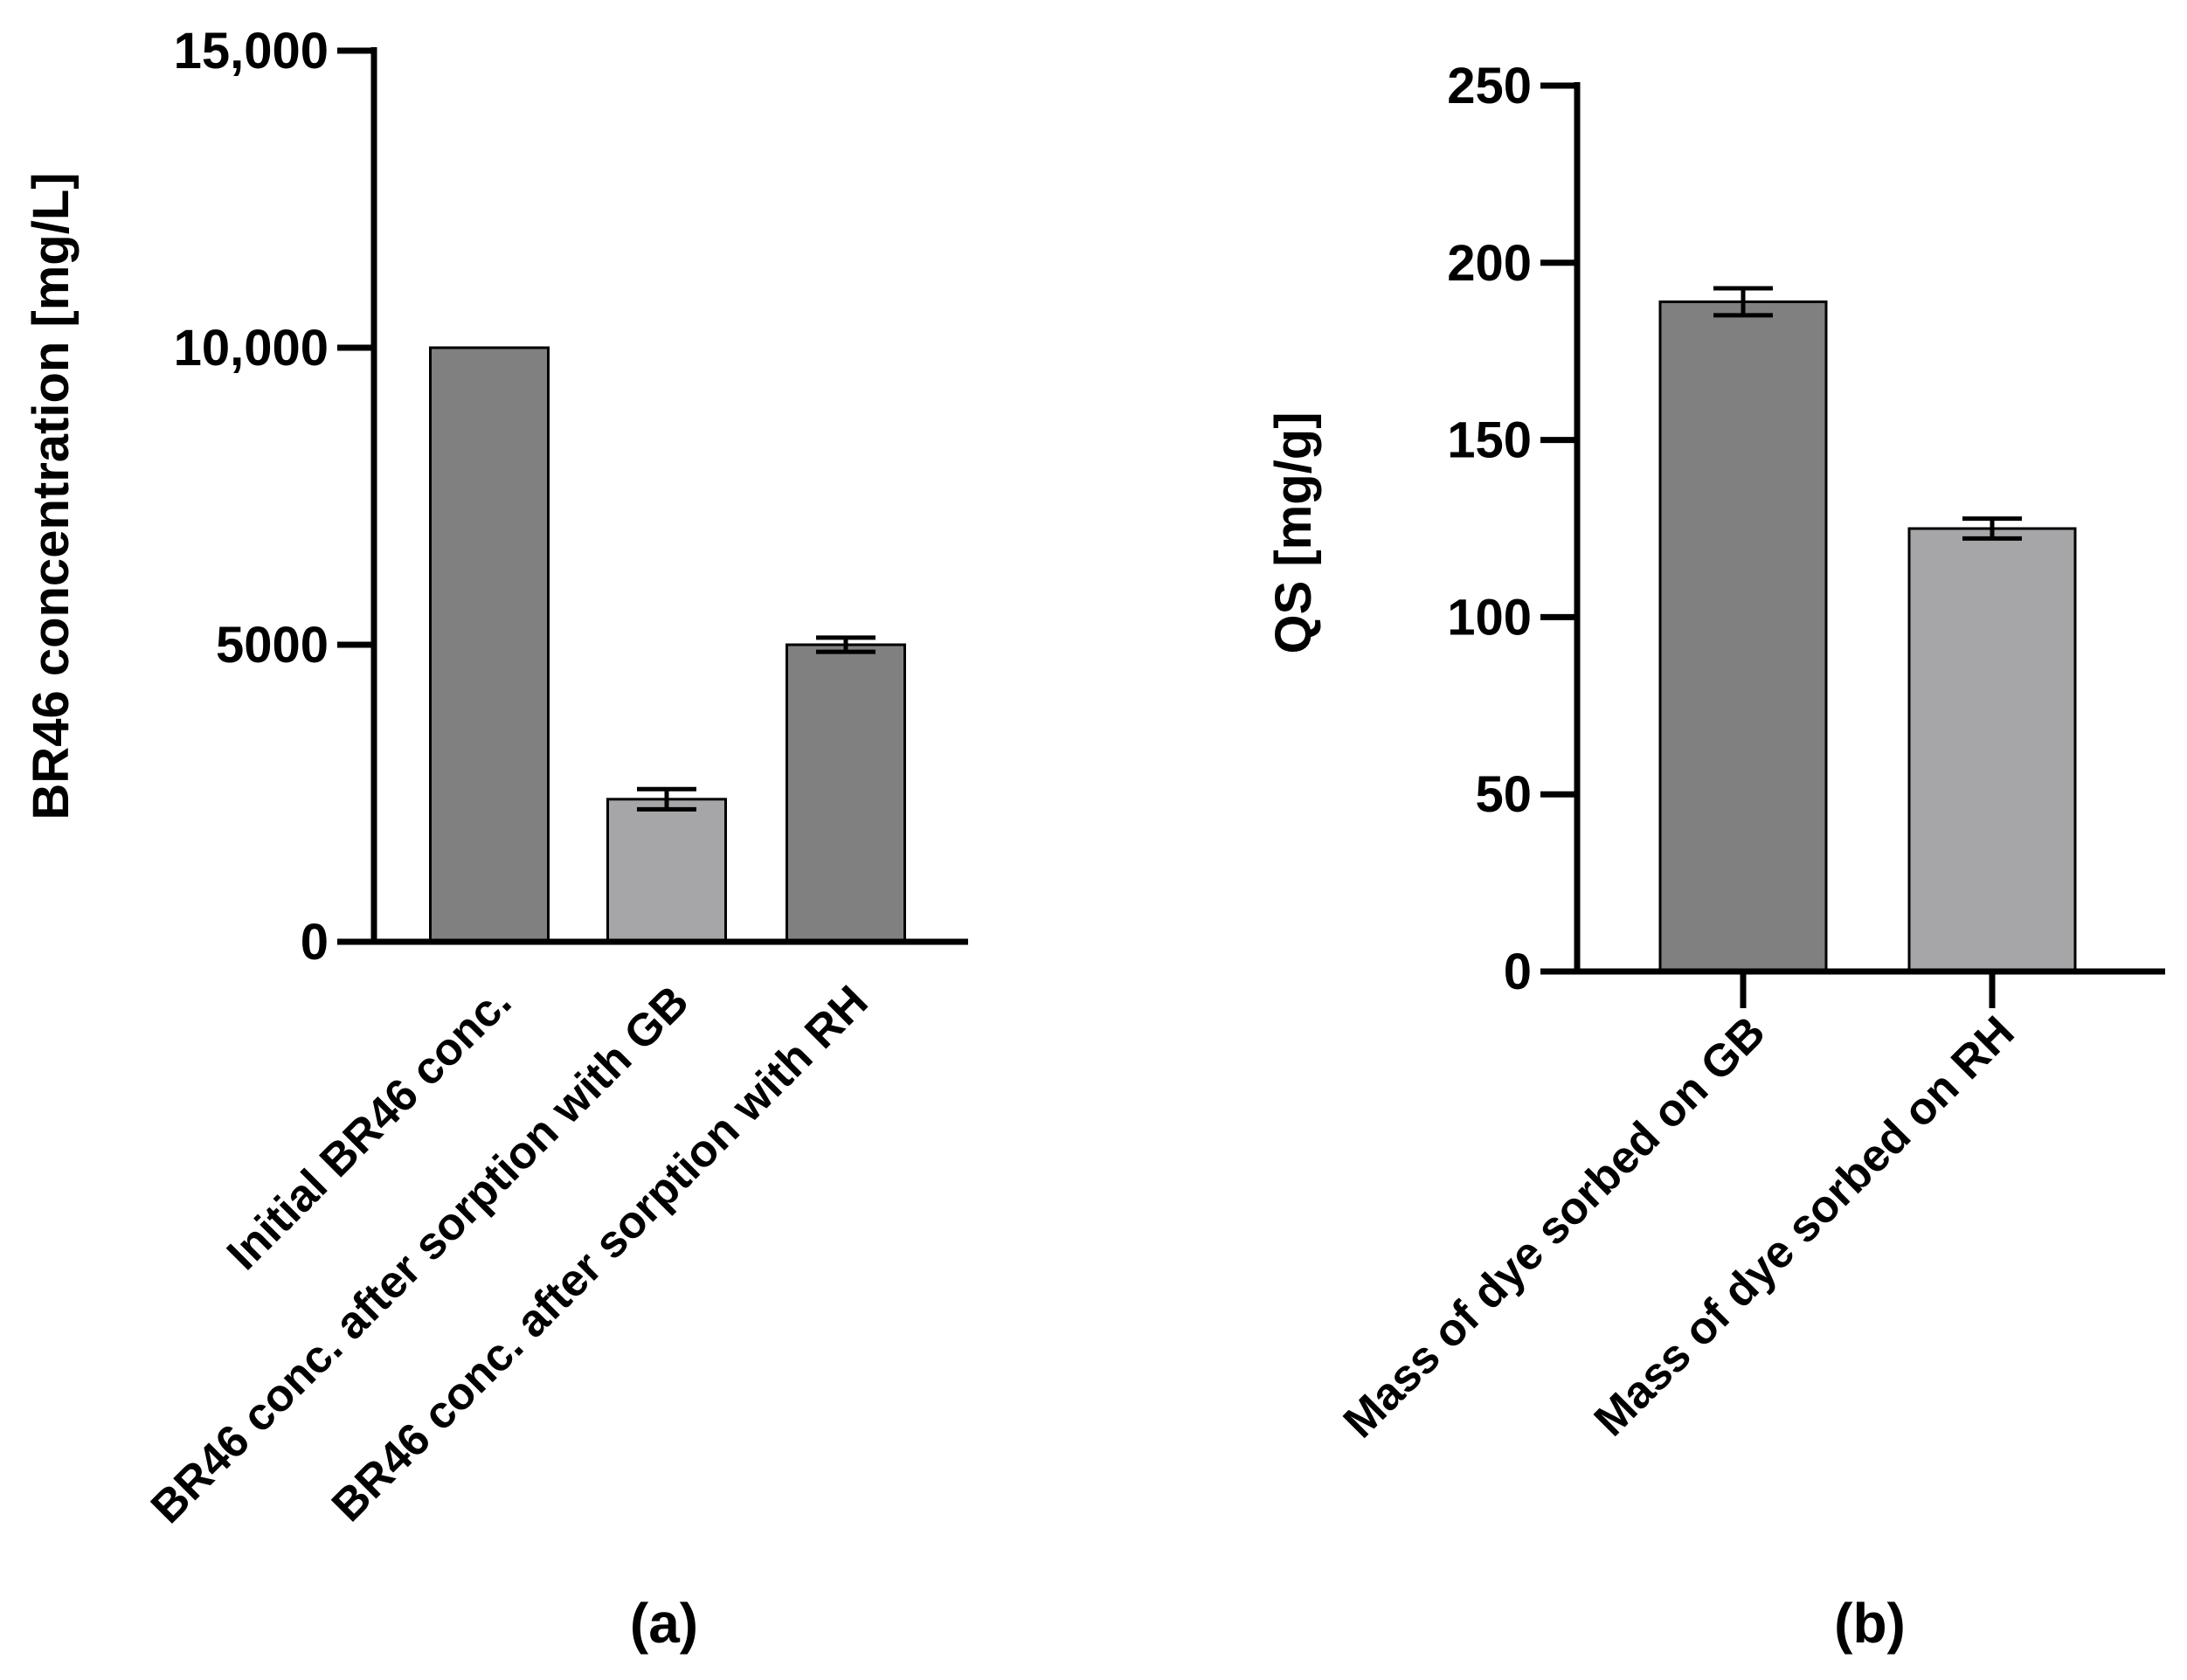 This screenshot has height=1680, width=2187. Describe the element at coordinates (664, 1623) in the screenshot. I see `panel-label: (a)` at that location.